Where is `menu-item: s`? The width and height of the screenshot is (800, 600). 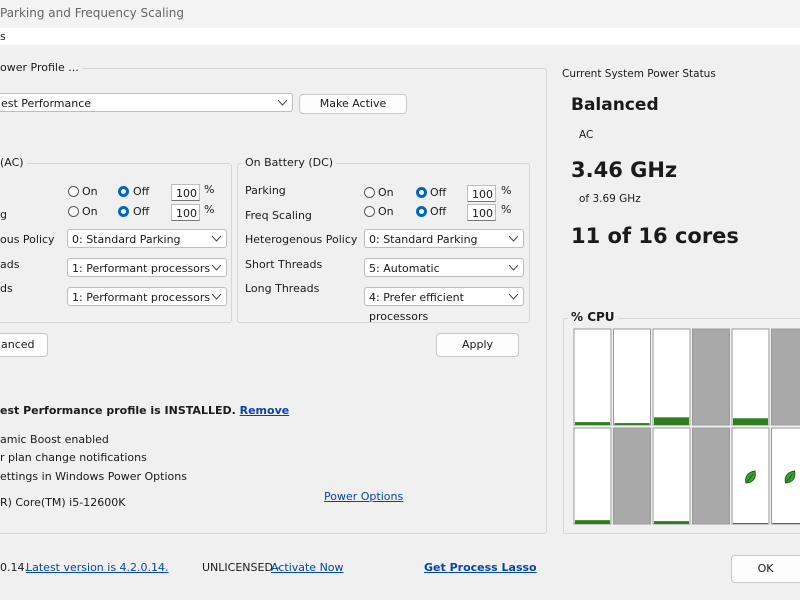 menu-item: s is located at coordinates (3, 36).